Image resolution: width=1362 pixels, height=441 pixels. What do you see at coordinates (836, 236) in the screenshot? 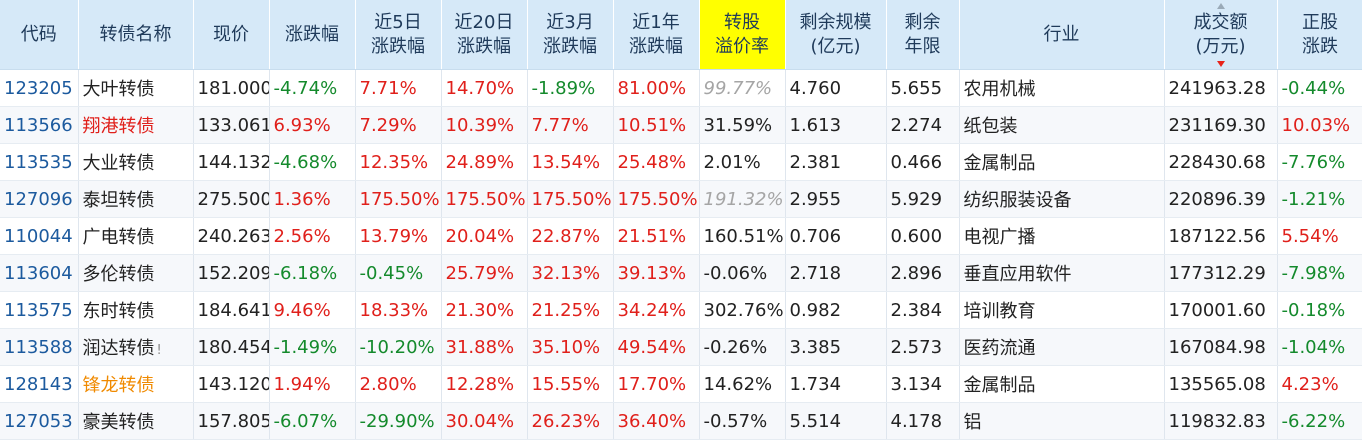
I see `cell-remaining-scale: 0.706` at bounding box center [836, 236].